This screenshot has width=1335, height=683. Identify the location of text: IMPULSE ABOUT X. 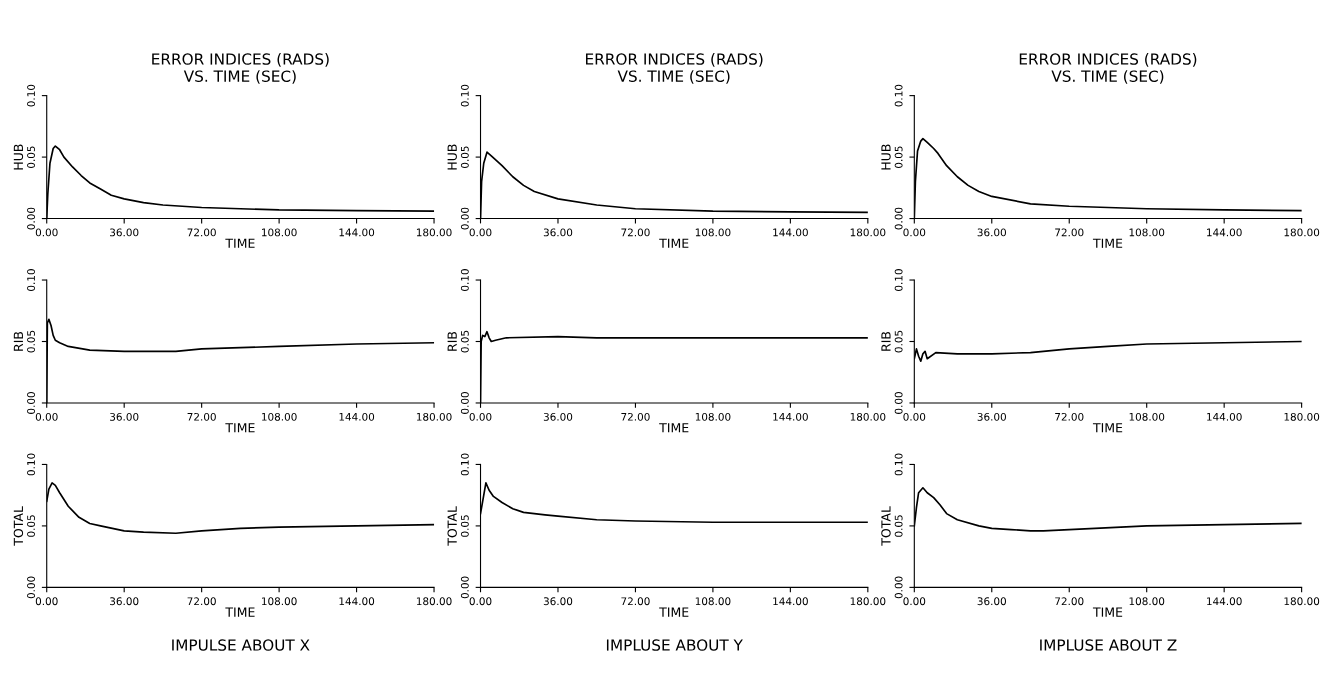
(241, 645).